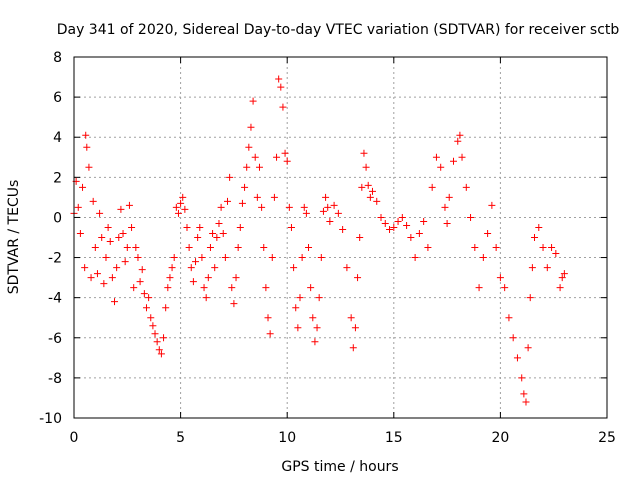 Image resolution: width=640 pixels, height=480 pixels. I want to click on y-tick-label: 6, so click(57, 98).